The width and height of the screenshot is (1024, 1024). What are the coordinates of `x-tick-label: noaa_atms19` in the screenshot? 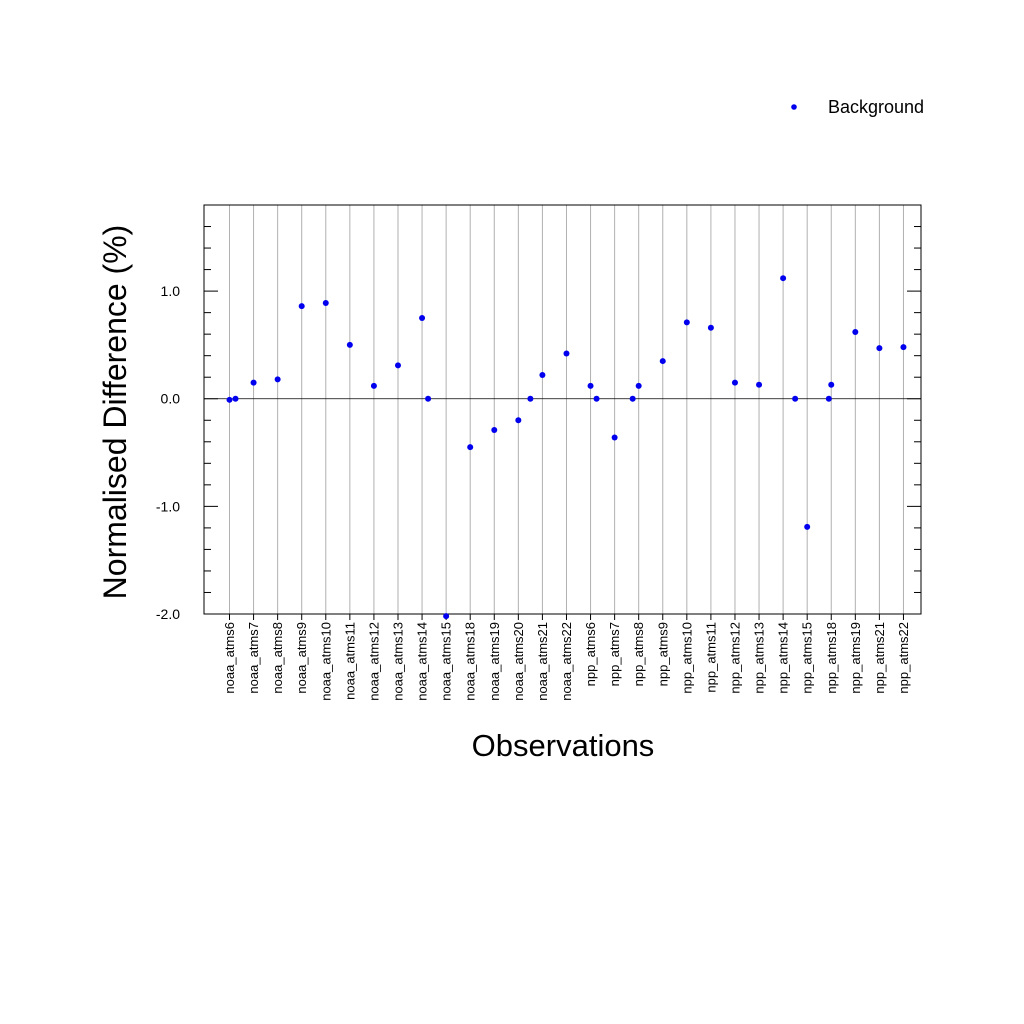 It's located at (494, 661).